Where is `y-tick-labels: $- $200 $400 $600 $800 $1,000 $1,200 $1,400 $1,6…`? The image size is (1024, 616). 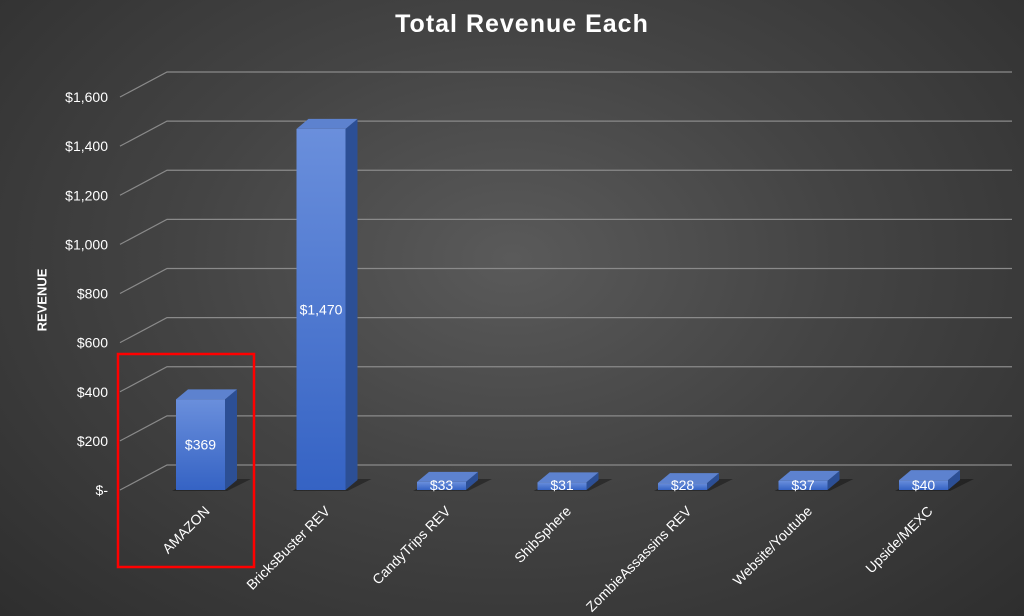
y-tick-labels: $- $200 $400 $600 $800 $1,000 $1,200 $1,400 $1,6… is located at coordinates (86, 293).